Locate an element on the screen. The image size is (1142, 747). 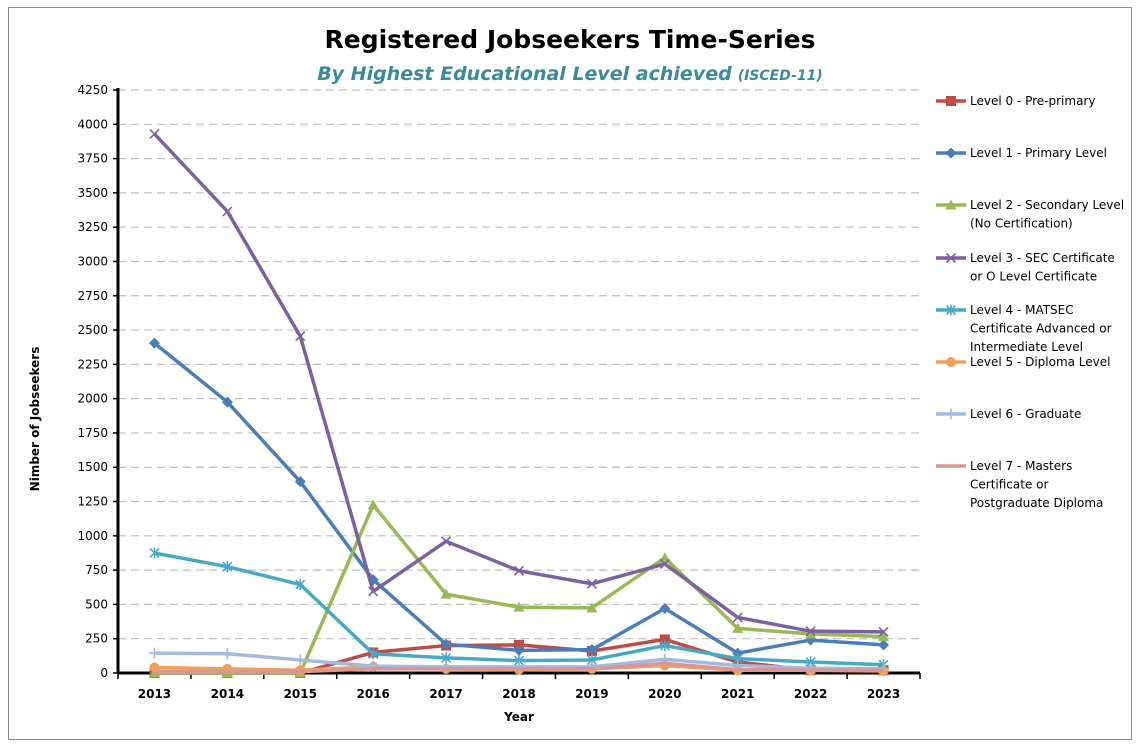
legend-label: Level 7 - Masters is located at coordinates (1021, 466).